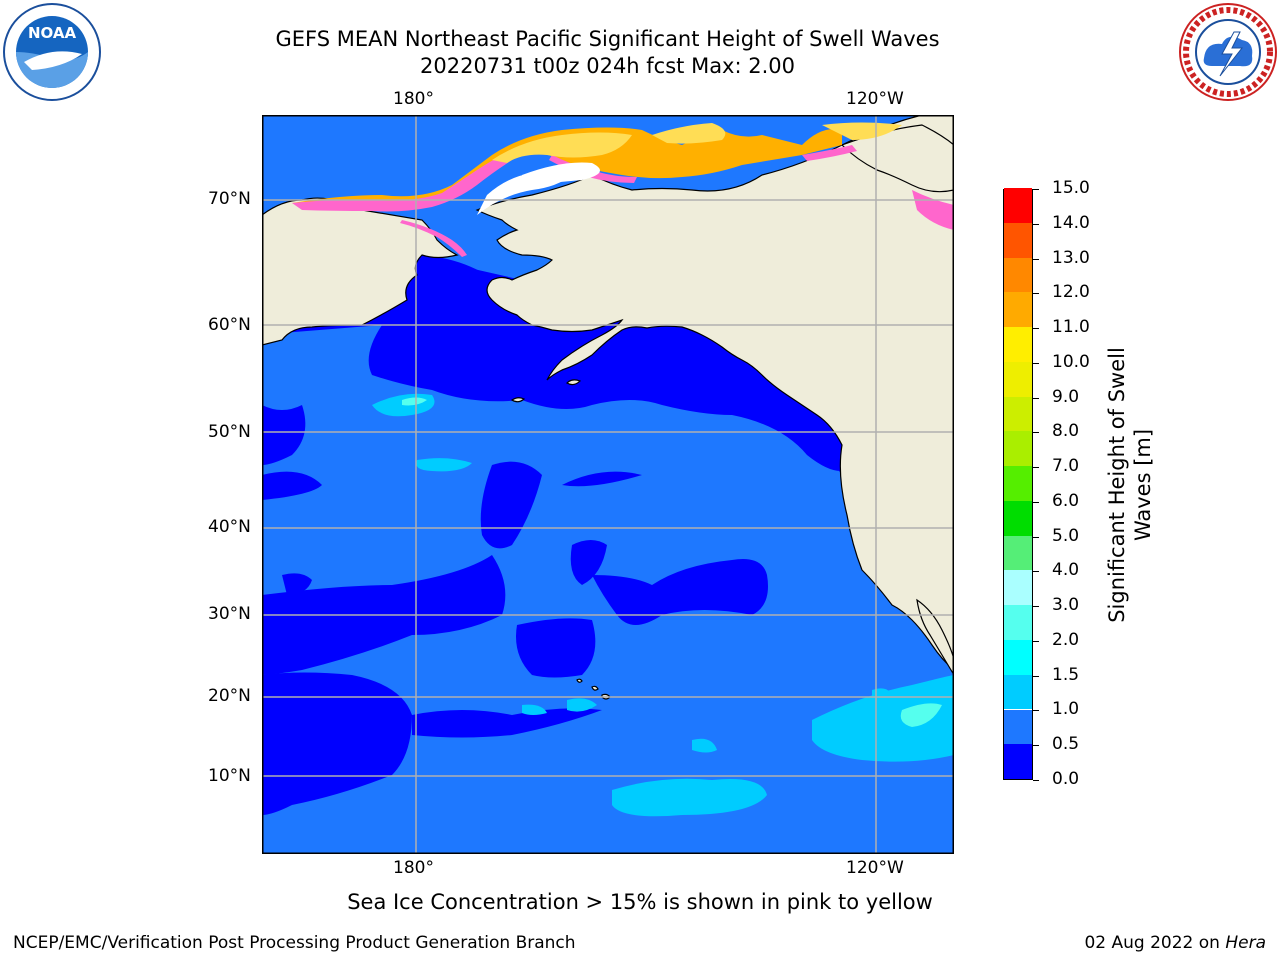 The height and width of the screenshot is (960, 1280). Describe the element at coordinates (1018, 761) in the screenshot. I see `colorbar-bin-0.0-0.5` at that location.